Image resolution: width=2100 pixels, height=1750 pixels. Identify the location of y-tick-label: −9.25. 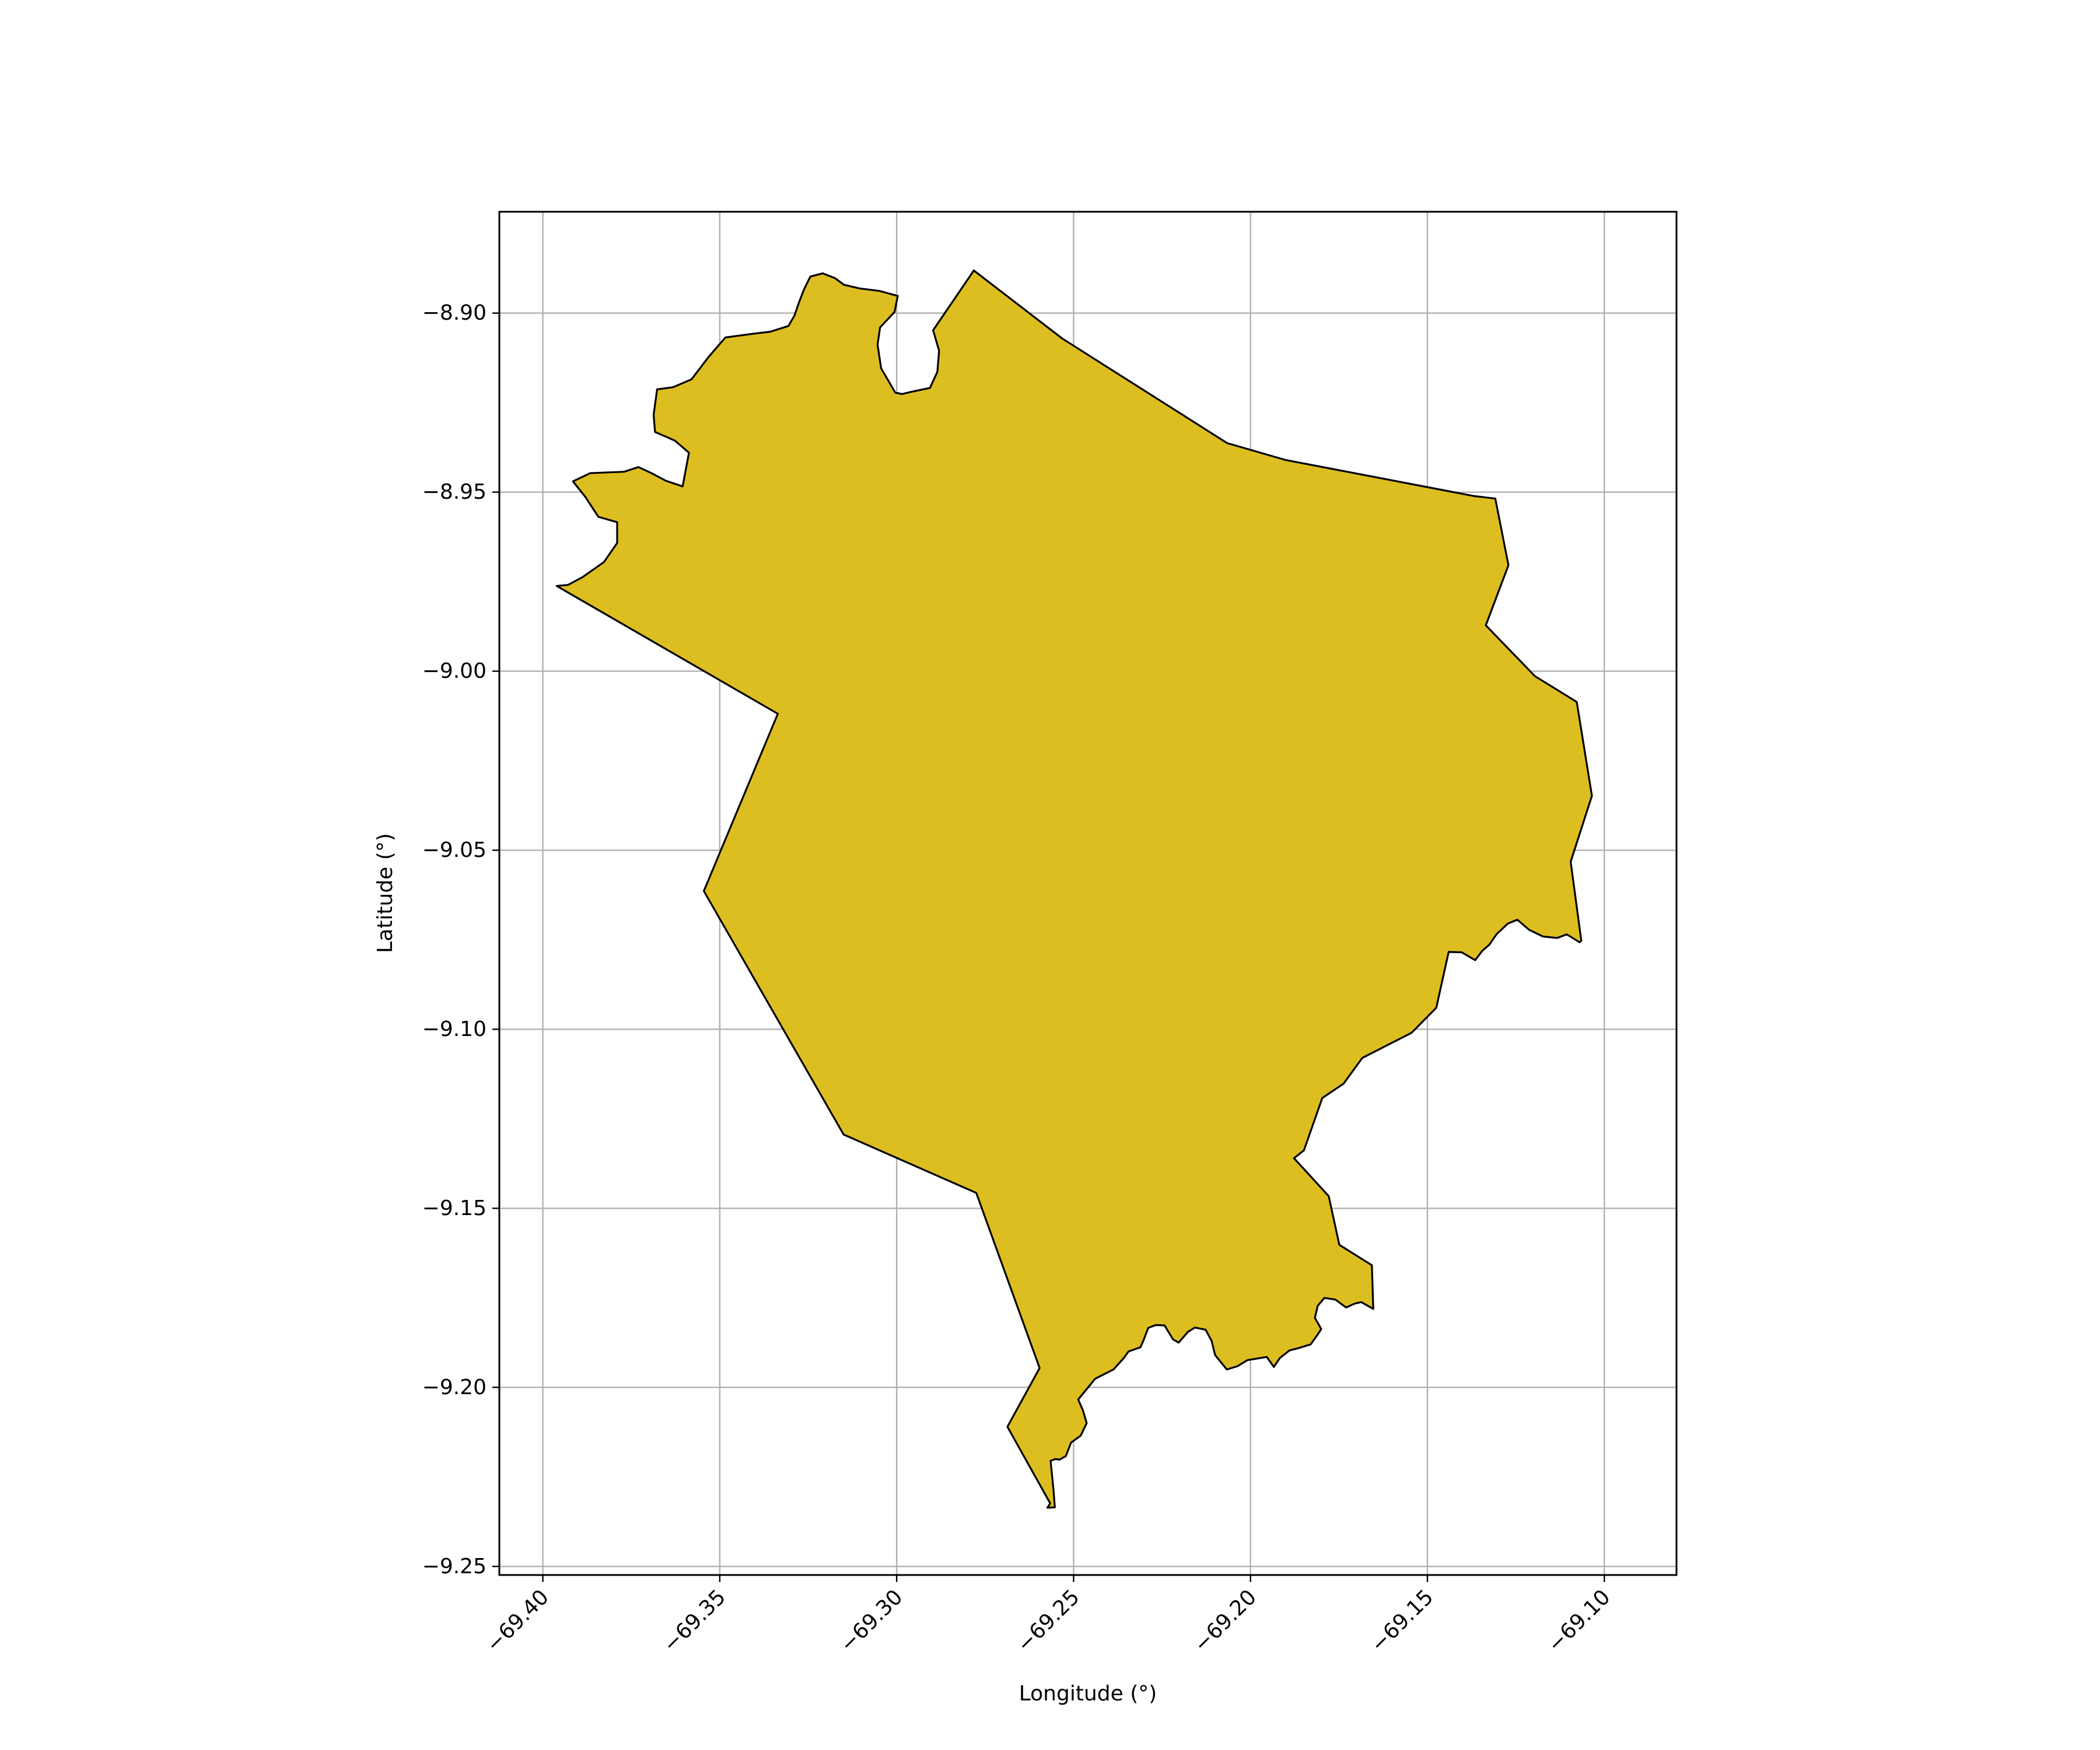
(454, 1566).